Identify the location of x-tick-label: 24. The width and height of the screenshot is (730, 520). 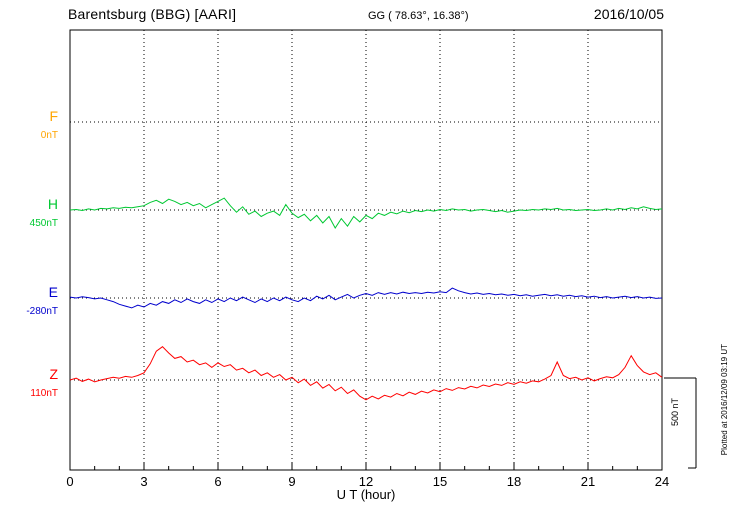
(662, 481).